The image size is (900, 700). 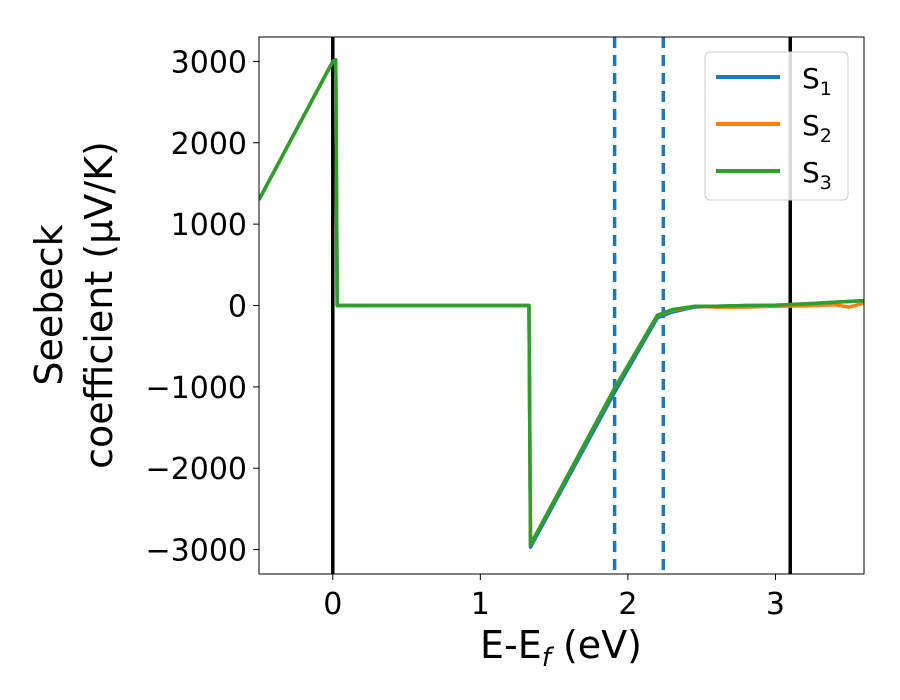 What do you see at coordinates (561, 648) in the screenshot?
I see `x-axis-label: E-Ef (eV)` at bounding box center [561, 648].